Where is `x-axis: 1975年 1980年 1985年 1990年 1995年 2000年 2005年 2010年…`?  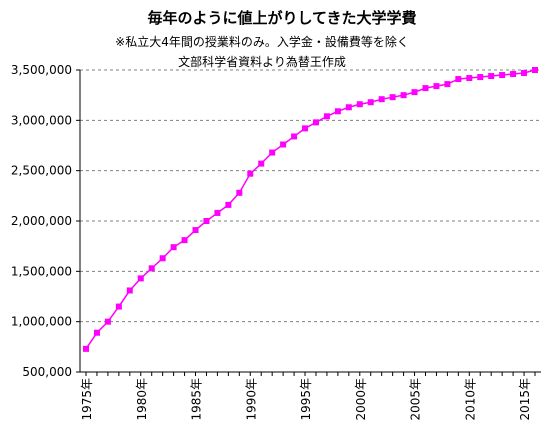 x-axis: 1975年 1980年 1985年 1990年 1995年 2000年 2005年 2010年… is located at coordinates (310, 396).